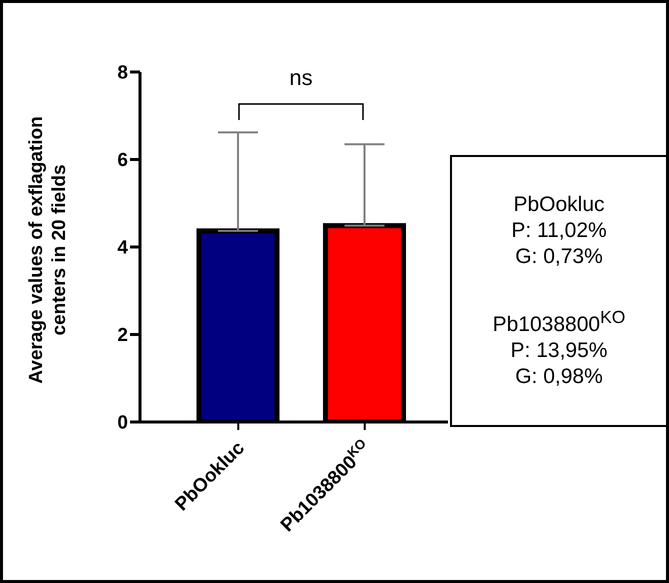  I want to click on text: Pb1038800$^{KO}$ P: 13,95% G: 0,98%, so click(559, 348).